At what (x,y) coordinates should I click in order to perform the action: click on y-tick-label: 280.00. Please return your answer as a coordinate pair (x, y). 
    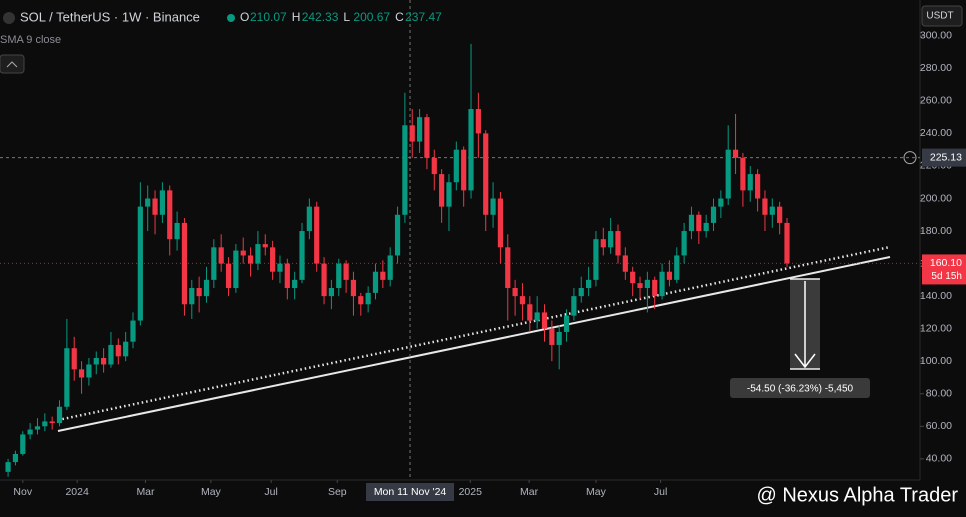
    Looking at the image, I should click on (936, 68).